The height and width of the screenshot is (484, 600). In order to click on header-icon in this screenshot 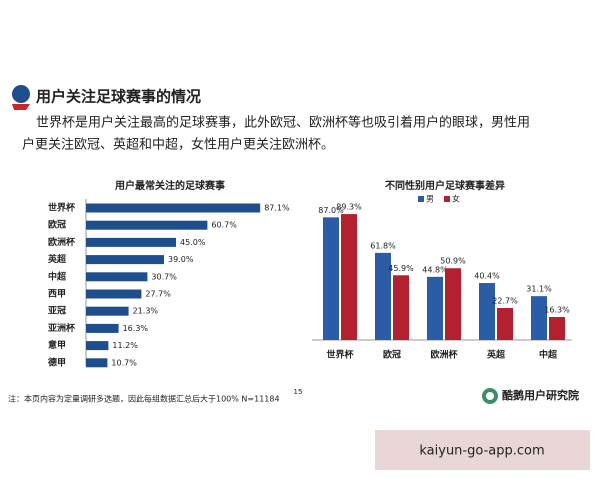, I will do `click(21, 97)`.